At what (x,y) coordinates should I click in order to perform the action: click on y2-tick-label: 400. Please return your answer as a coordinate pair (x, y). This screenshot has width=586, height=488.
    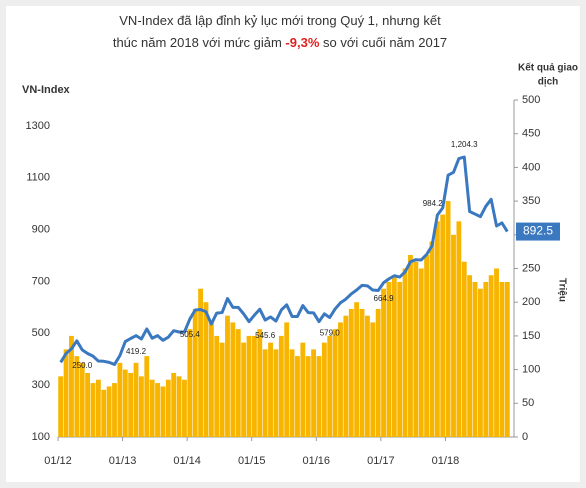
    Looking at the image, I should click on (531, 167).